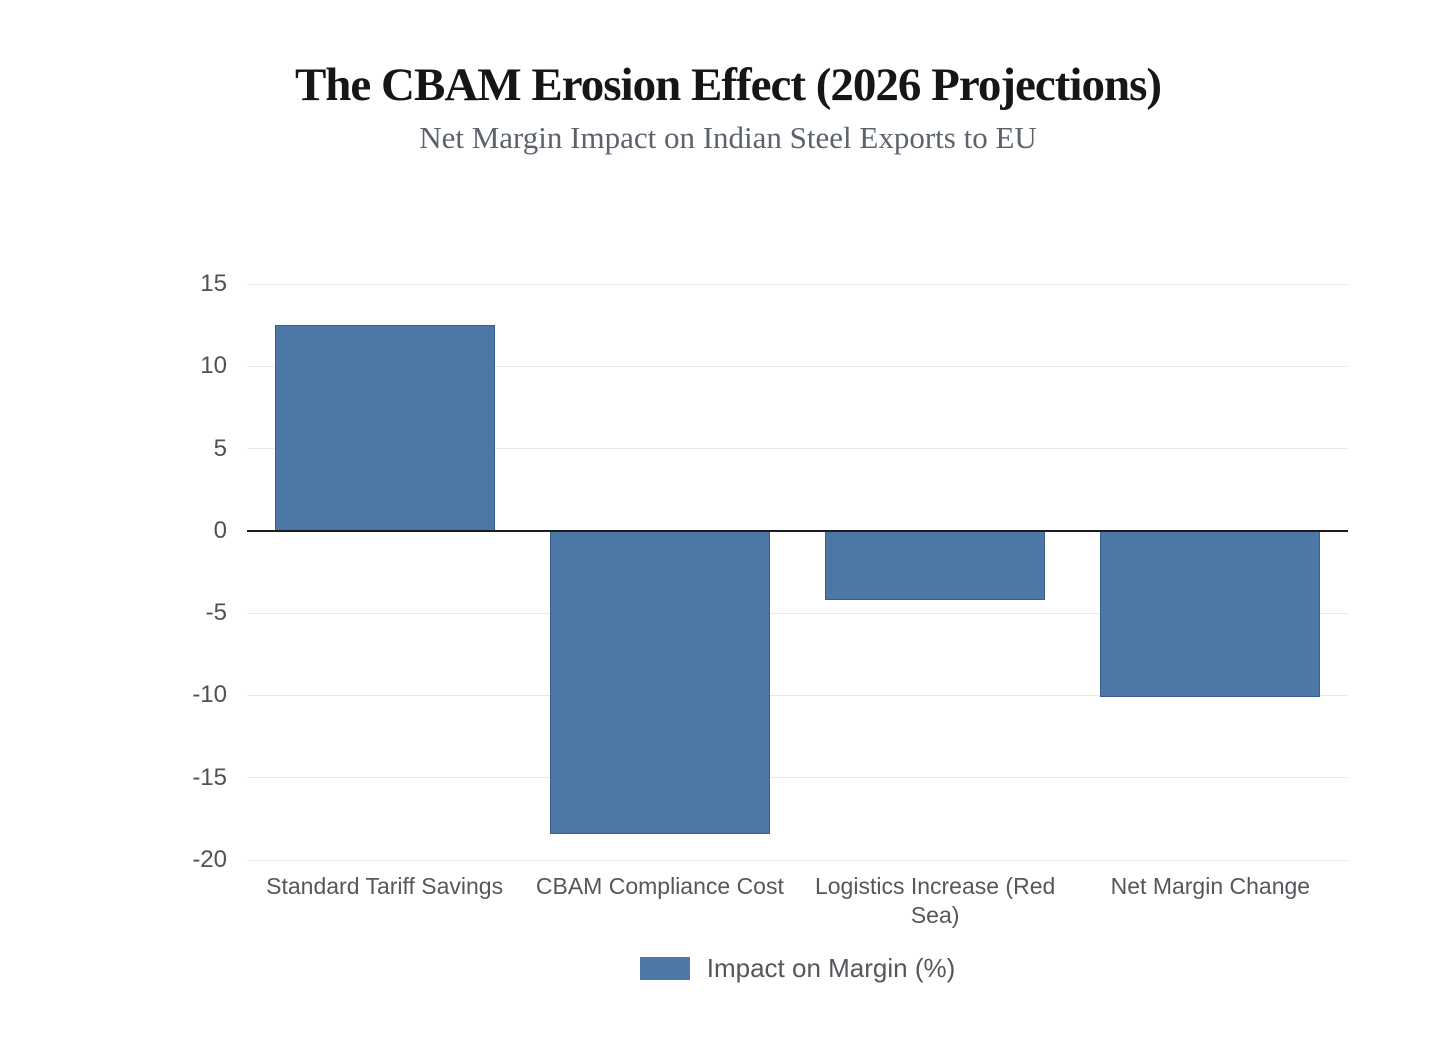 The image size is (1456, 1048). I want to click on x-category-label: Standard Tariff Savings, so click(385, 886).